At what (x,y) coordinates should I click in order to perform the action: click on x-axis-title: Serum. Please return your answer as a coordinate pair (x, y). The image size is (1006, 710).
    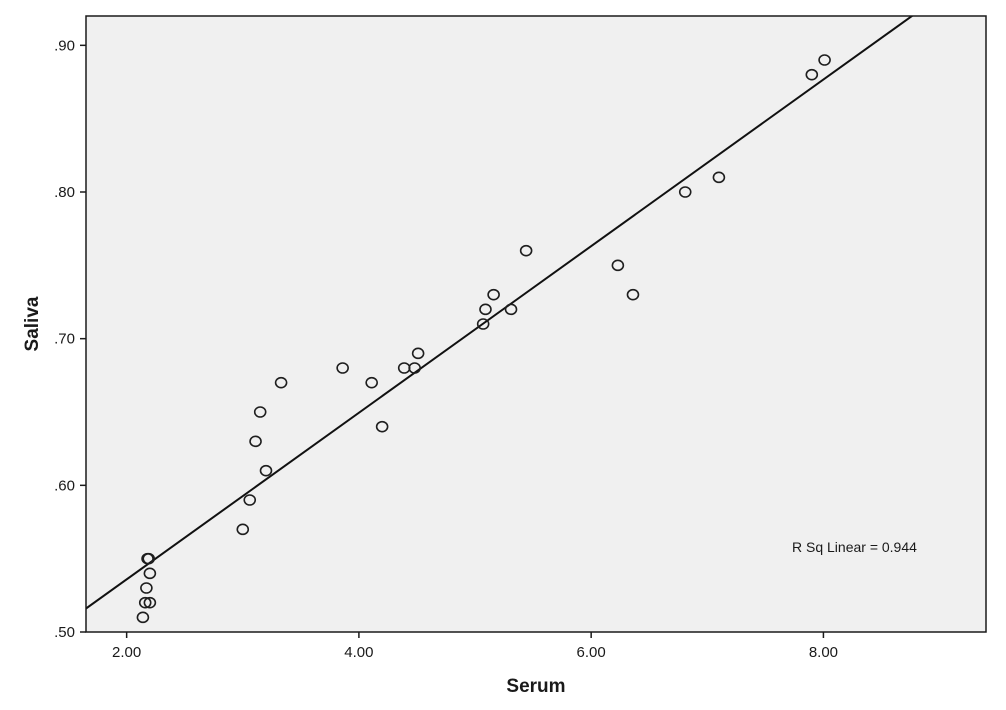
    Looking at the image, I should click on (535, 686).